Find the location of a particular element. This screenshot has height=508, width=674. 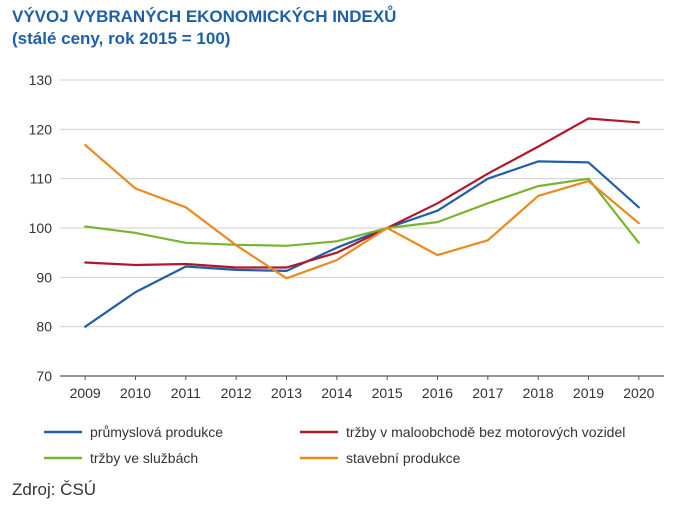

y-tick-label: 100 is located at coordinates (41, 228).